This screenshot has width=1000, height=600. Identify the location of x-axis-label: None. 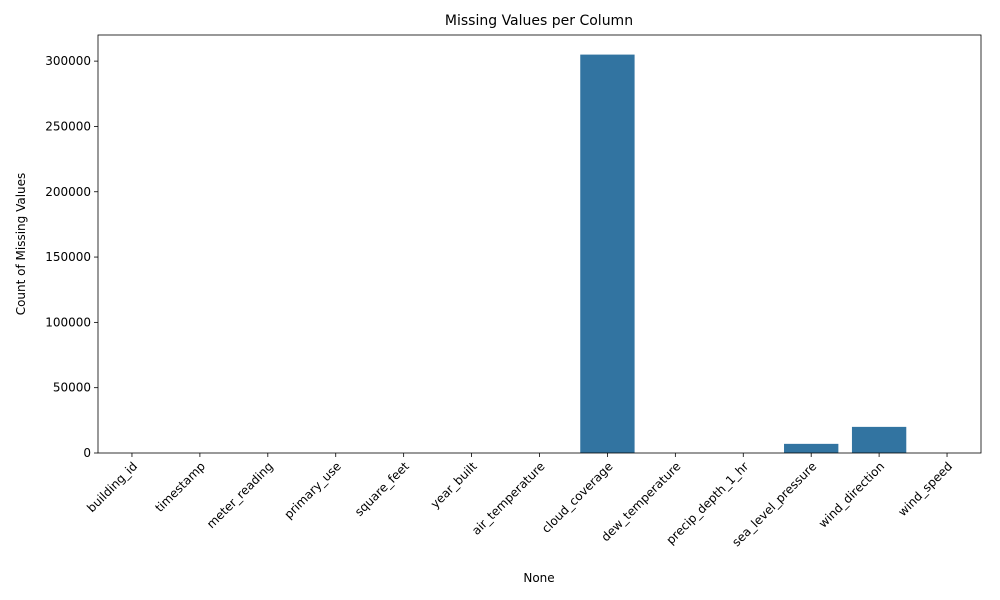
(538, 578).